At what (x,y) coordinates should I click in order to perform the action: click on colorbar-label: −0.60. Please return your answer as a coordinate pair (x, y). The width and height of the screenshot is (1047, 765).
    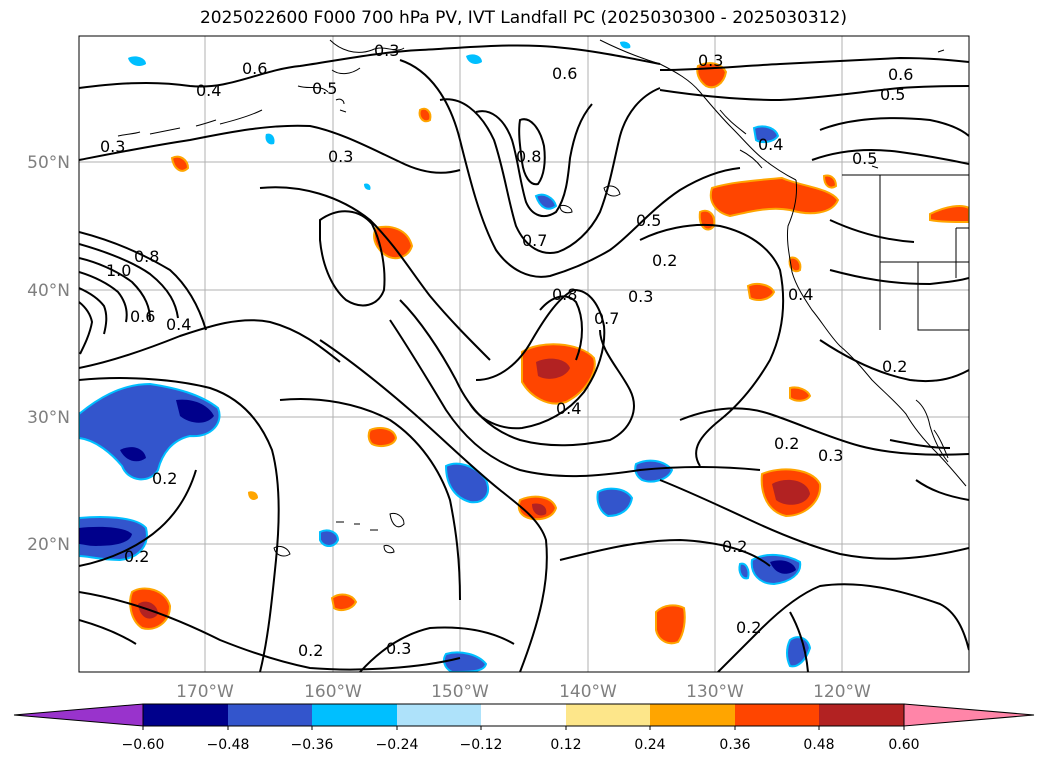
    Looking at the image, I should click on (143, 745).